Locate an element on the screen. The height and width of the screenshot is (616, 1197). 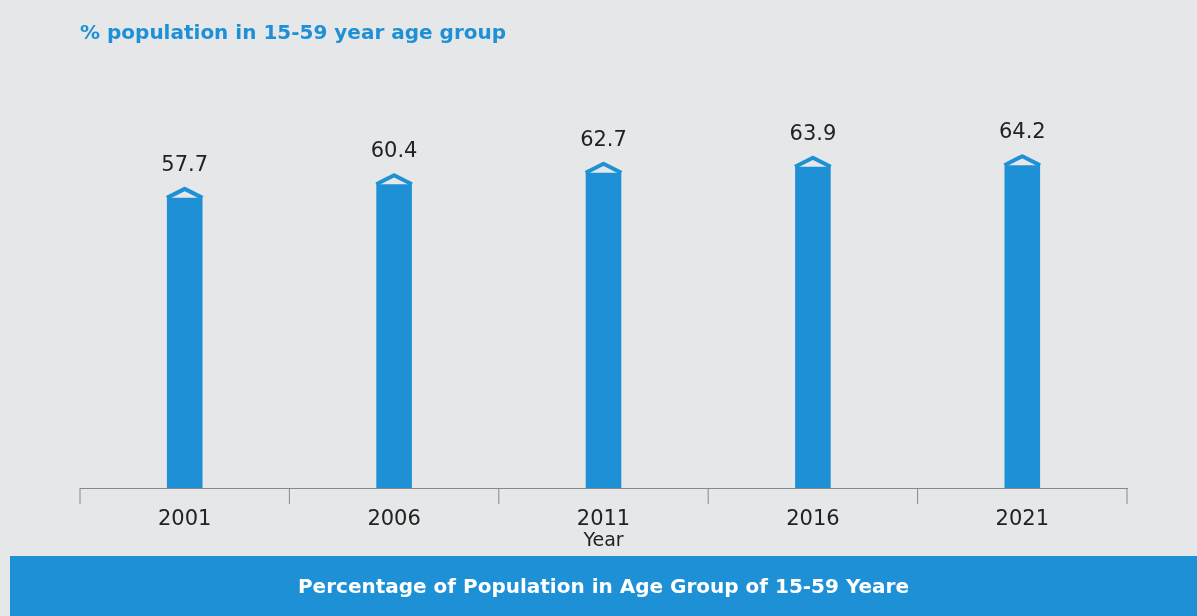
text: Percentage of Population in Age Group of 15-59 Yeare is located at coordinates (603, 586).